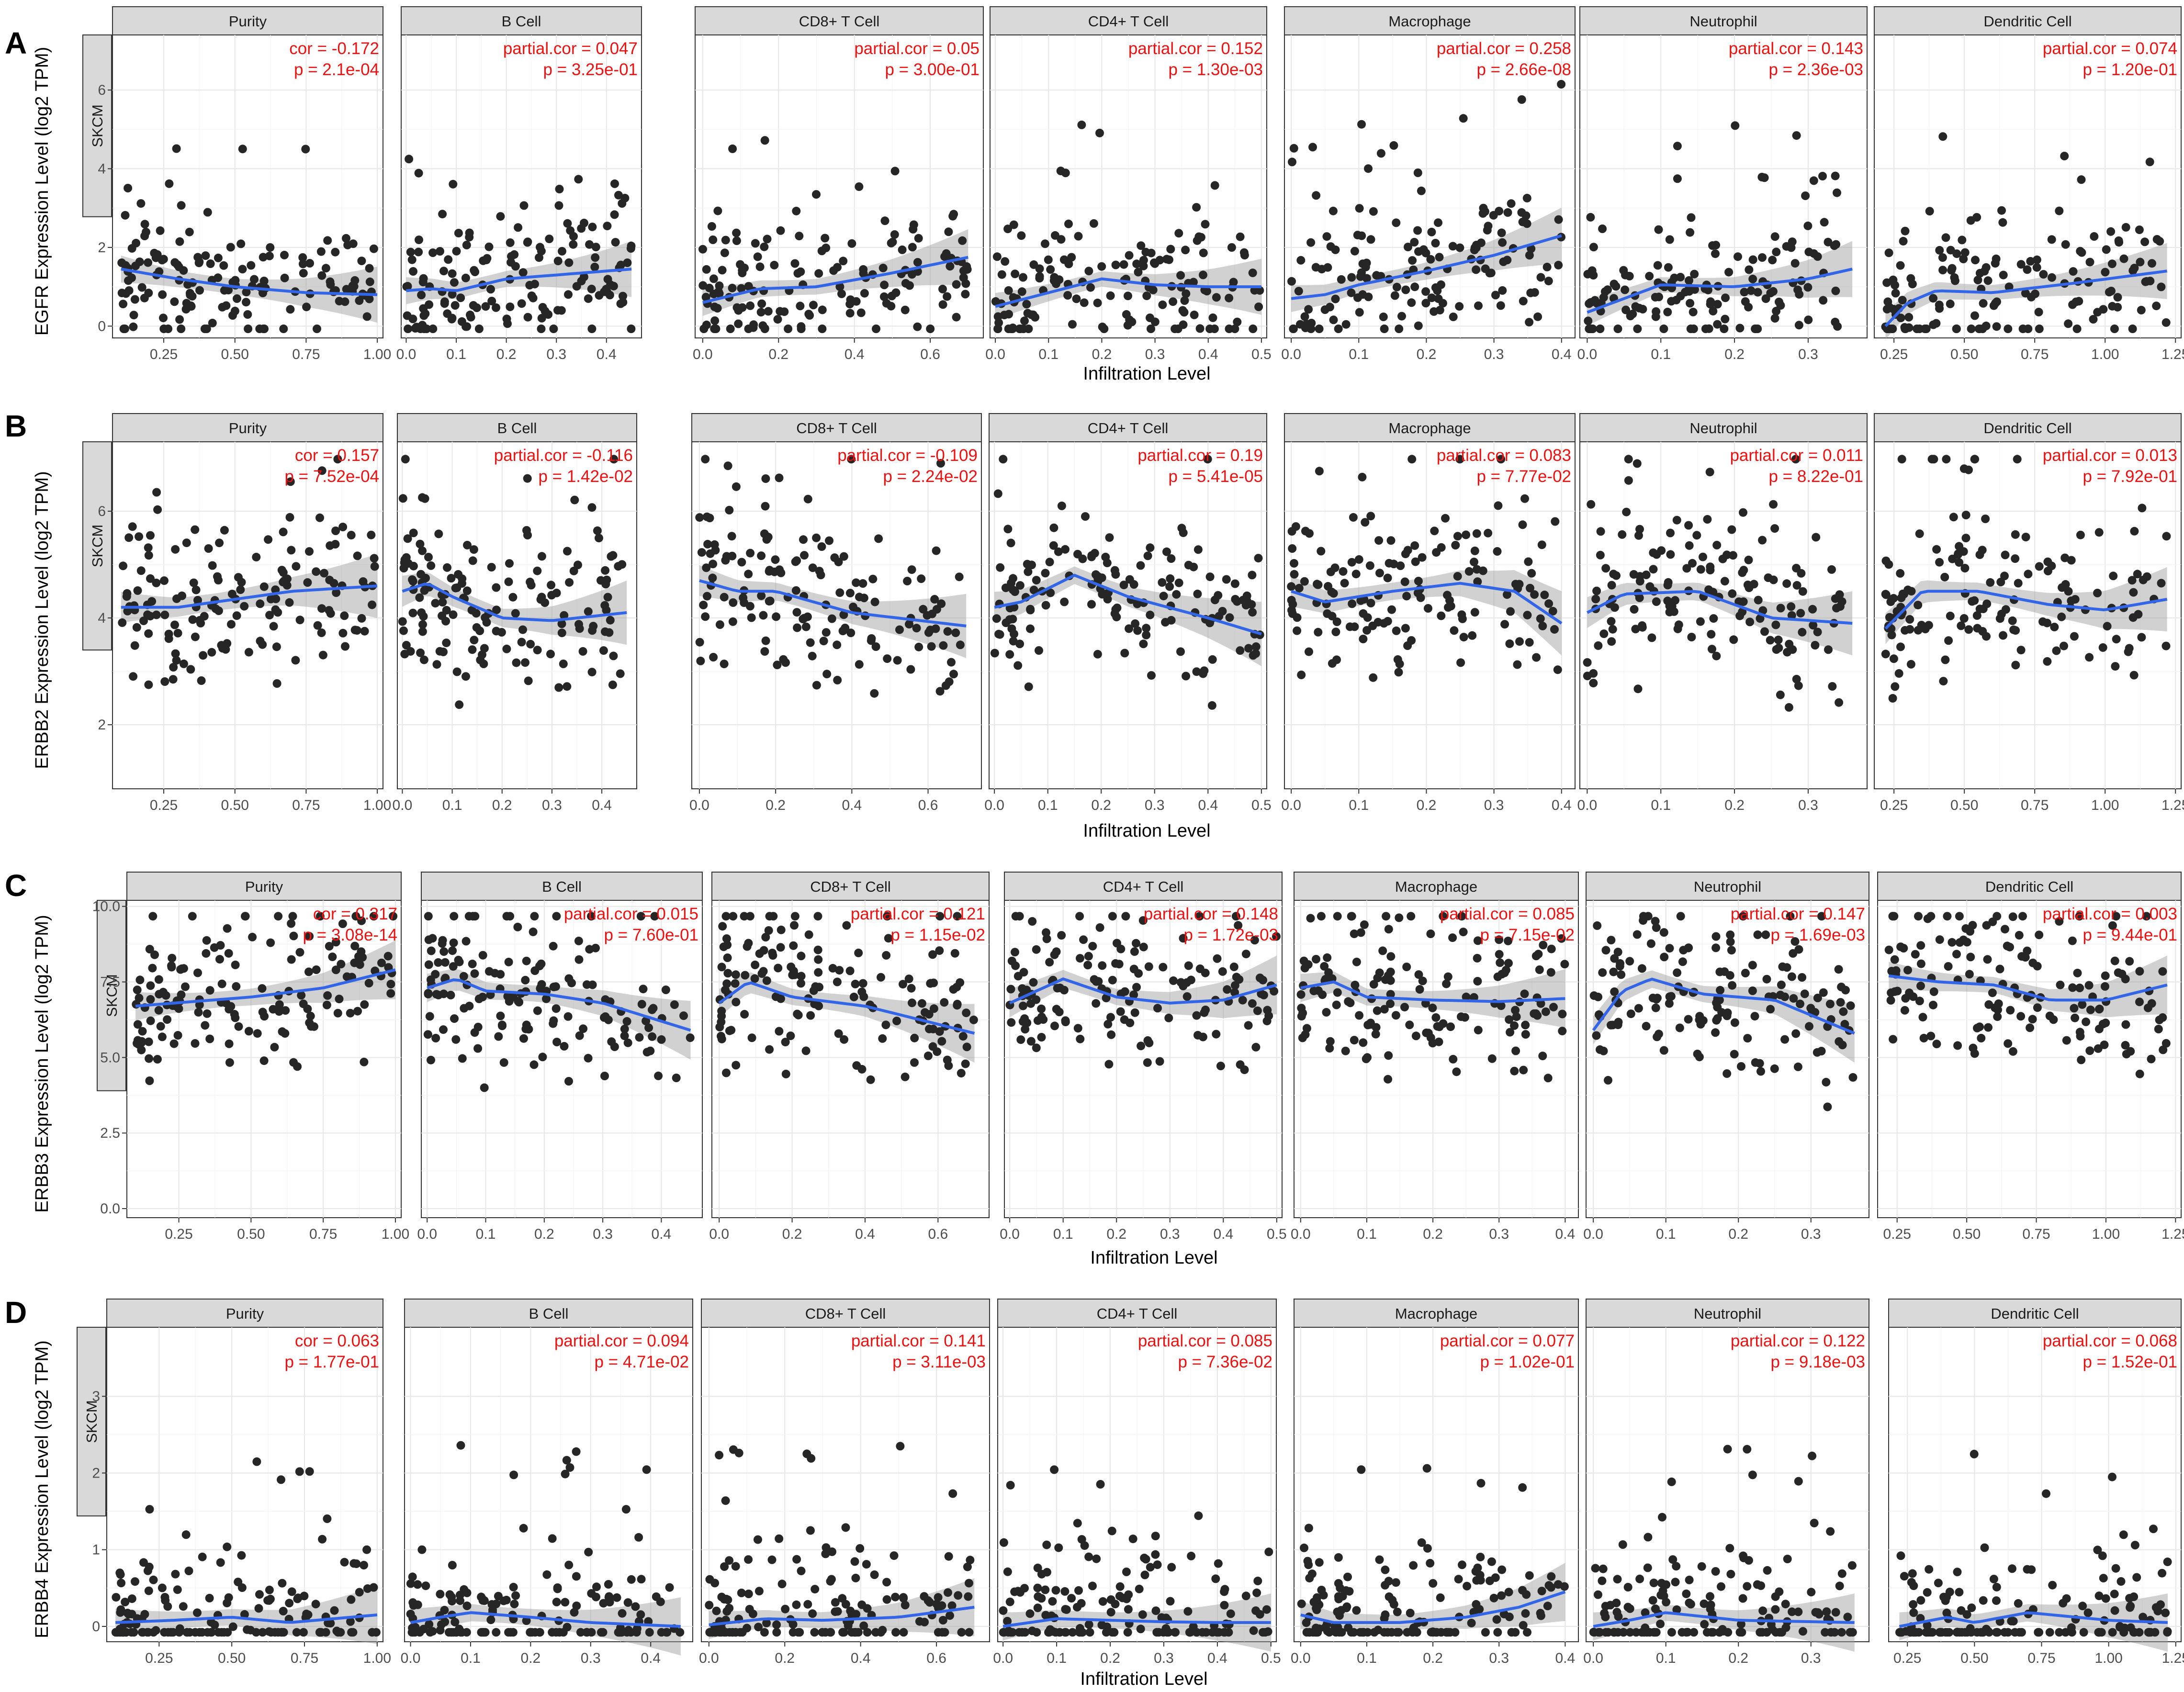 The image size is (2184, 1692). Describe the element at coordinates (591, 1658) in the screenshot. I see `x-tick-label: 0.3` at that location.